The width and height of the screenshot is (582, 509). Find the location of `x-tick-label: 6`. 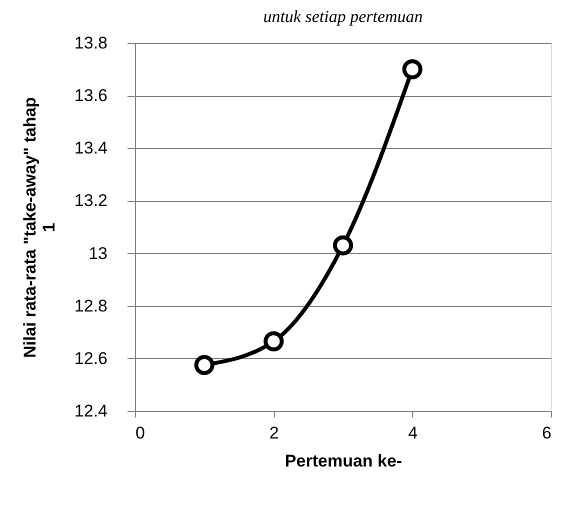

x-tick-label: 6 is located at coordinates (547, 433).